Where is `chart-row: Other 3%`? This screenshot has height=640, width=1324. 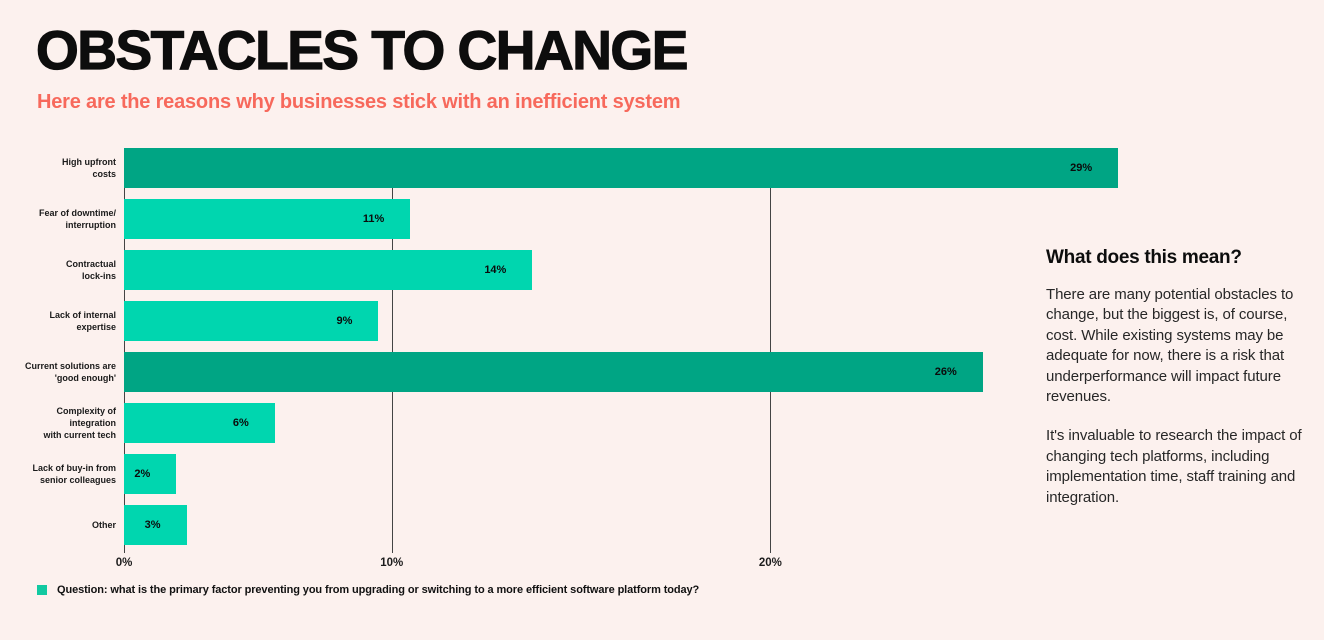
chart-row: Other 3% is located at coordinates (585, 525).